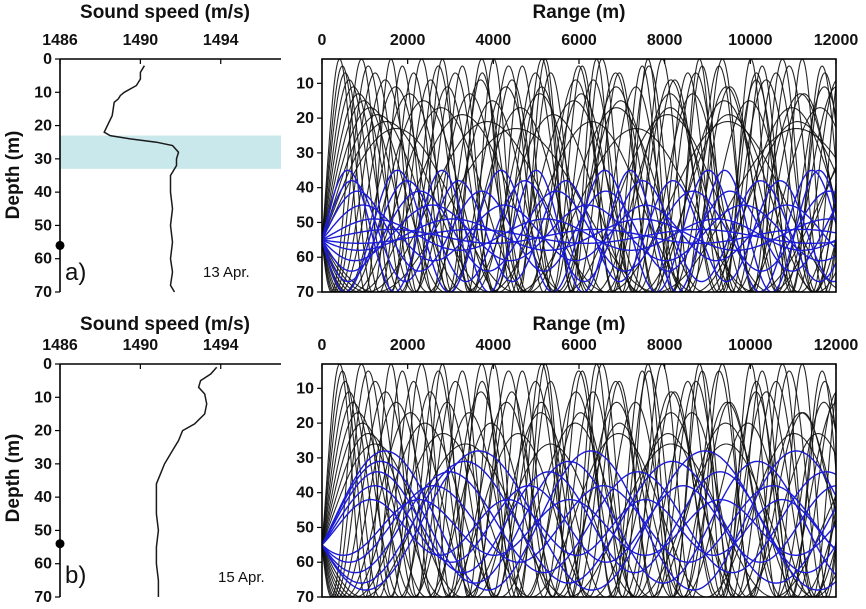  I want to click on x-tick-label: 1486, so click(60, 40).